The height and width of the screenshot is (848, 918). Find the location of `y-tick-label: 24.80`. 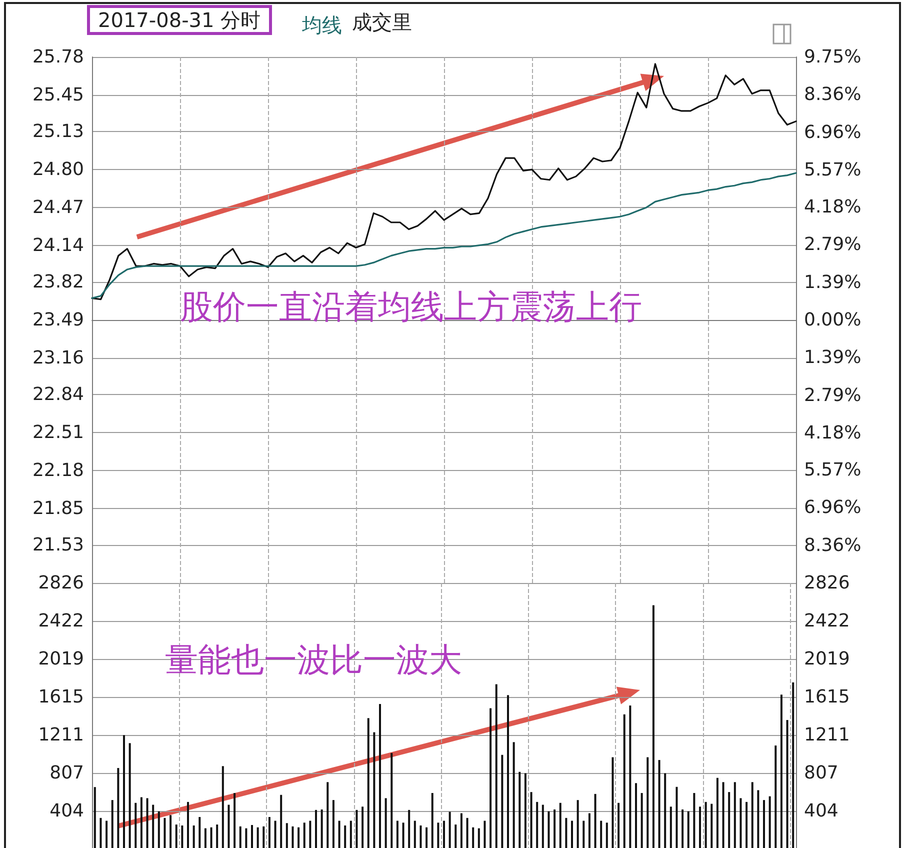

y-tick-label: 24.80 is located at coordinates (58, 169).